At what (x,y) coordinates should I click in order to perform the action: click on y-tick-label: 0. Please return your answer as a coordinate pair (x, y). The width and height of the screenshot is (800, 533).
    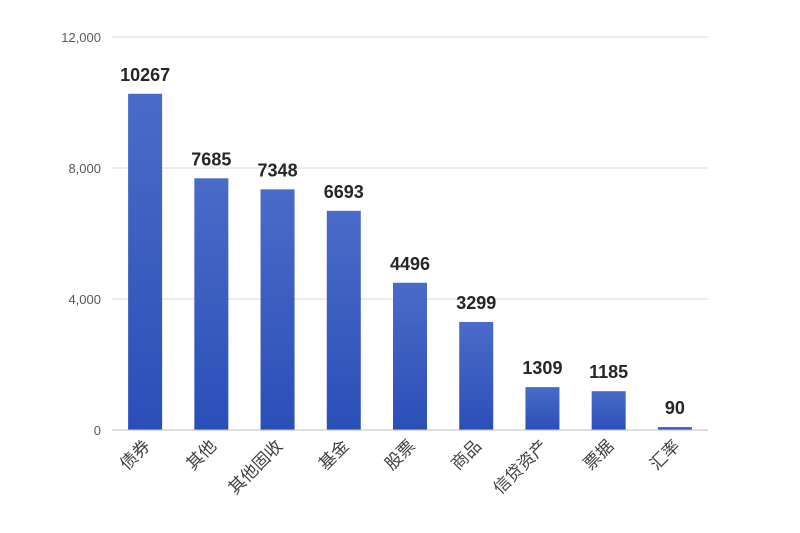
    Looking at the image, I should click on (97, 430).